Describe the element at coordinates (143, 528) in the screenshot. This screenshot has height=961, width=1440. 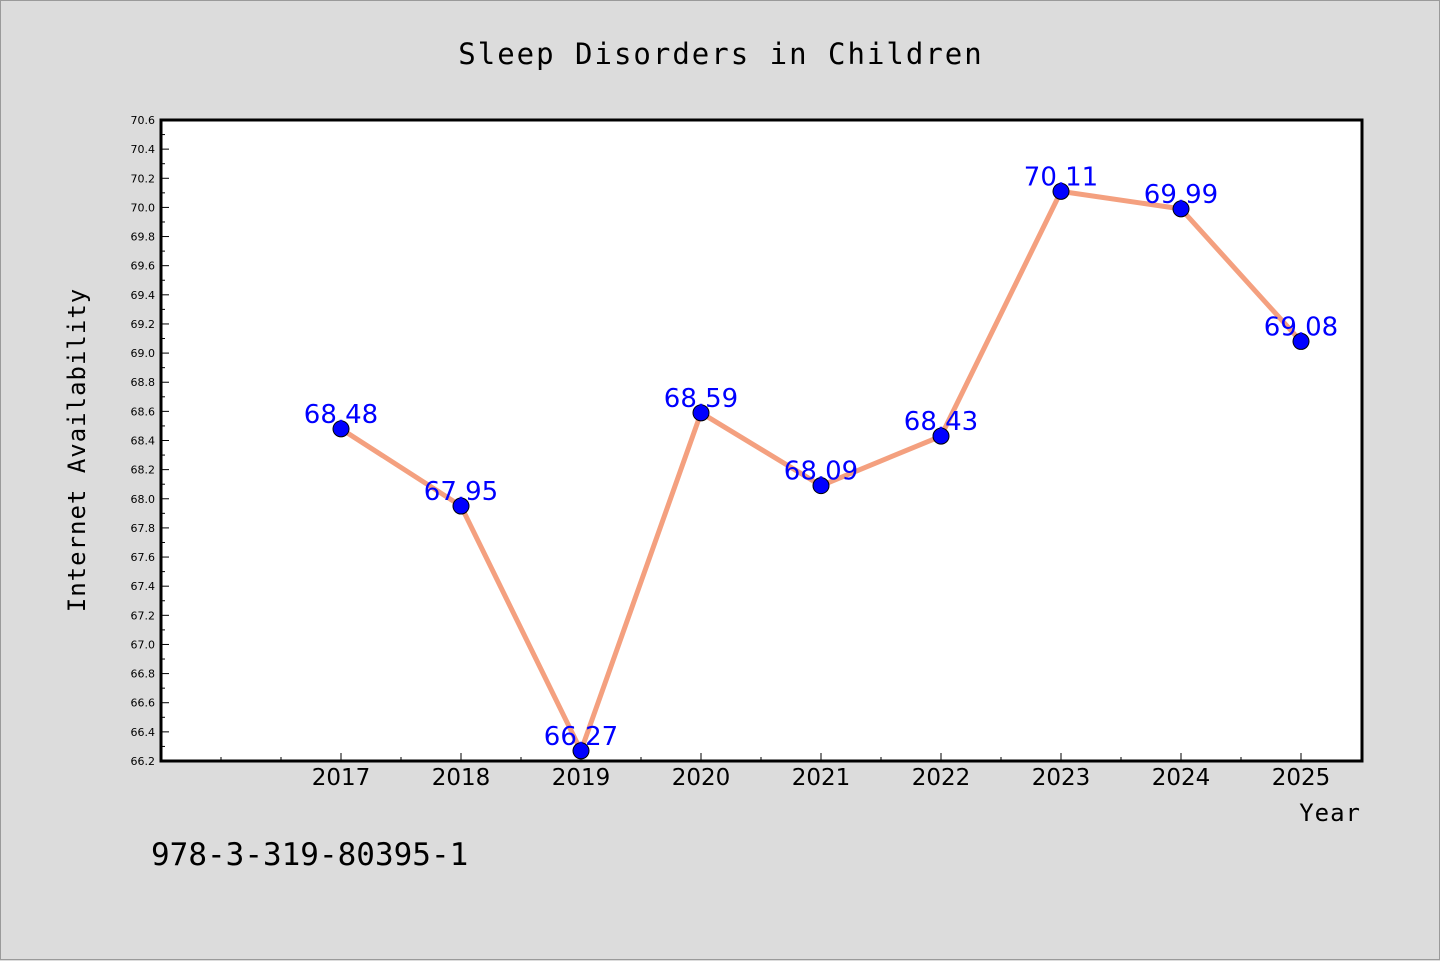
I see `y-tick-label: 67.8` at that location.